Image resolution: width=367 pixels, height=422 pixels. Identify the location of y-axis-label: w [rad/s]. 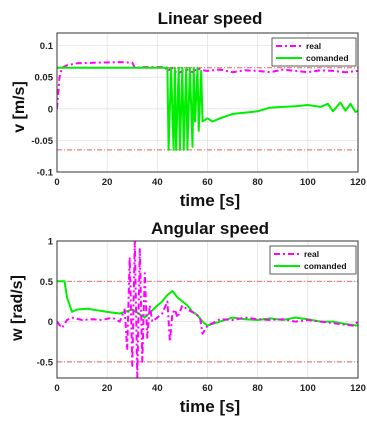
(17, 308).